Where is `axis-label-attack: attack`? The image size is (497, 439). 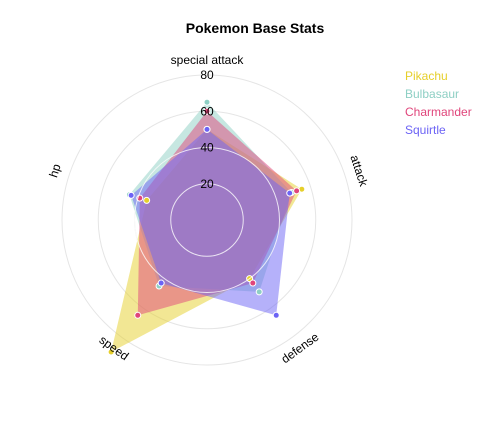 axis-label-attack: attack is located at coordinates (359, 171).